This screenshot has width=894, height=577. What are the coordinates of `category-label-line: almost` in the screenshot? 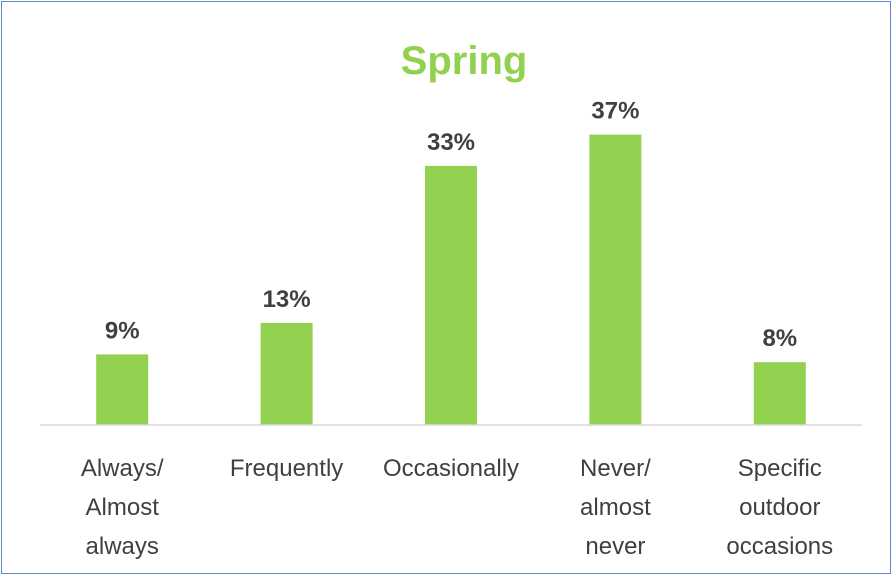 It's located at (615, 507).